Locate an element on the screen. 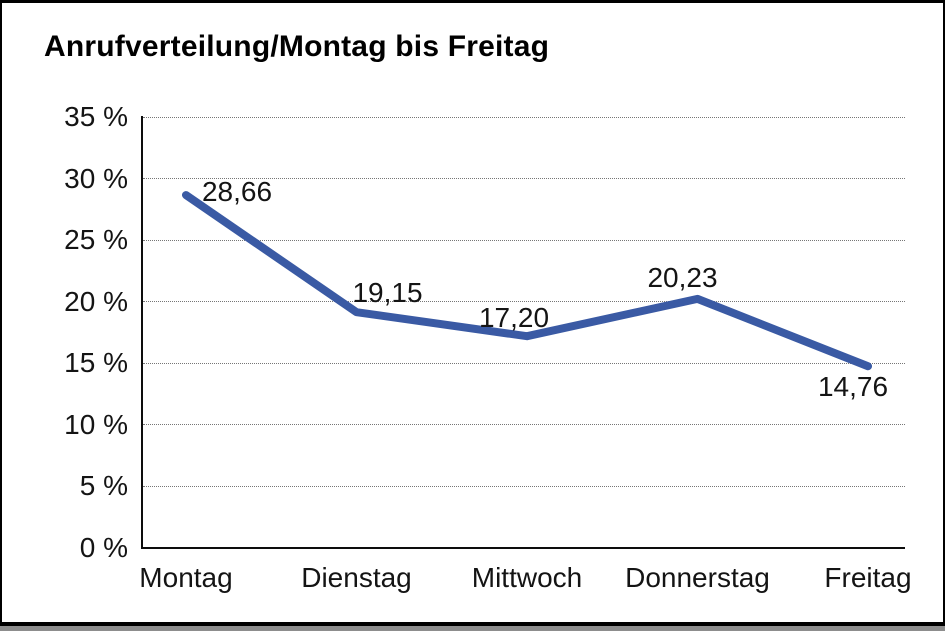 Image resolution: width=945 pixels, height=631 pixels. y-tick-label: 10 % is located at coordinates (96, 424).